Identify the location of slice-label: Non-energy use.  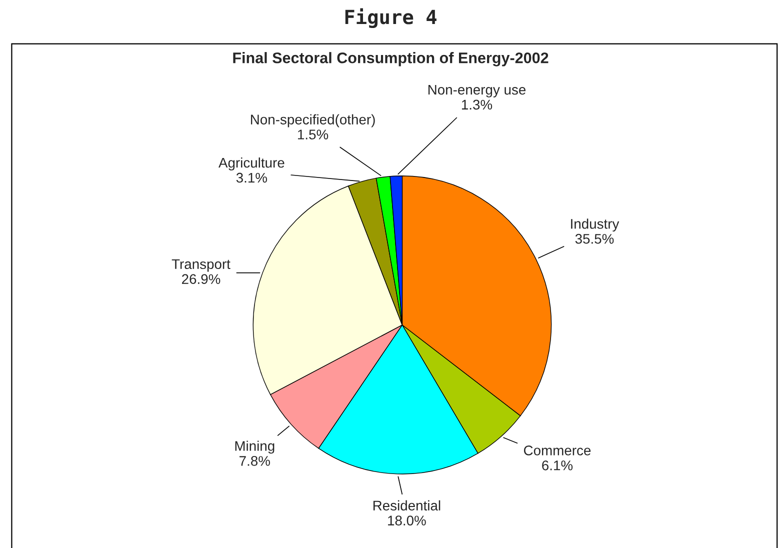
(477, 91).